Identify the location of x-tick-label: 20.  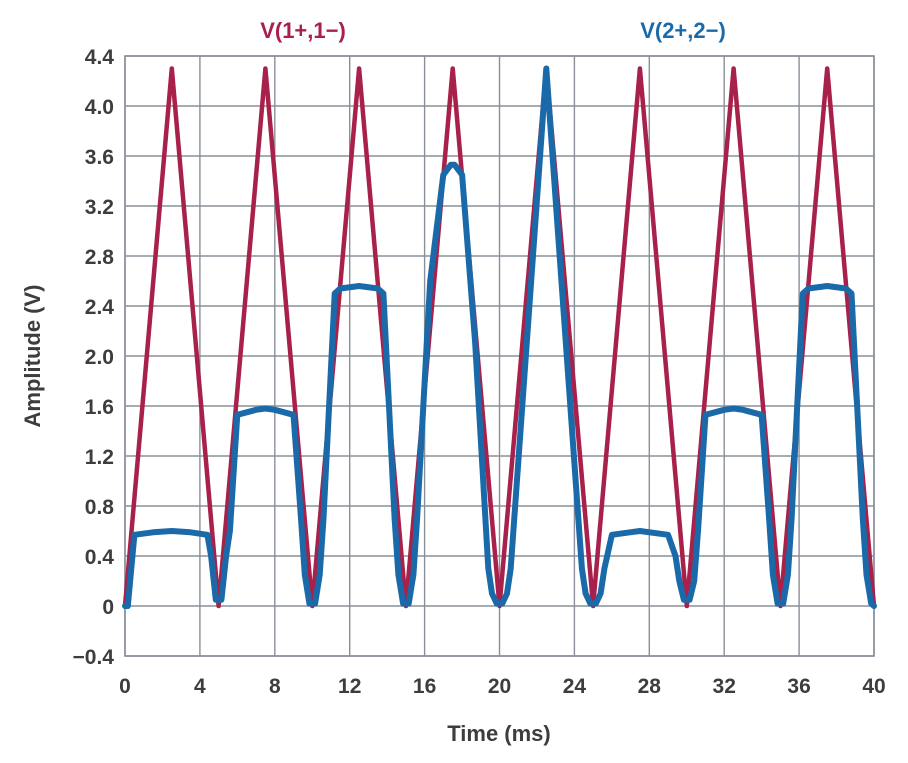
(499, 686).